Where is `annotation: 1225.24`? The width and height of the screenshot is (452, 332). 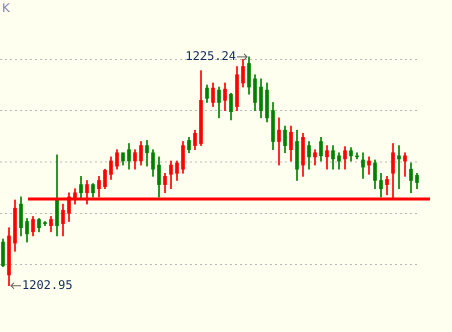
annotation: 1225.24 is located at coordinates (210, 55).